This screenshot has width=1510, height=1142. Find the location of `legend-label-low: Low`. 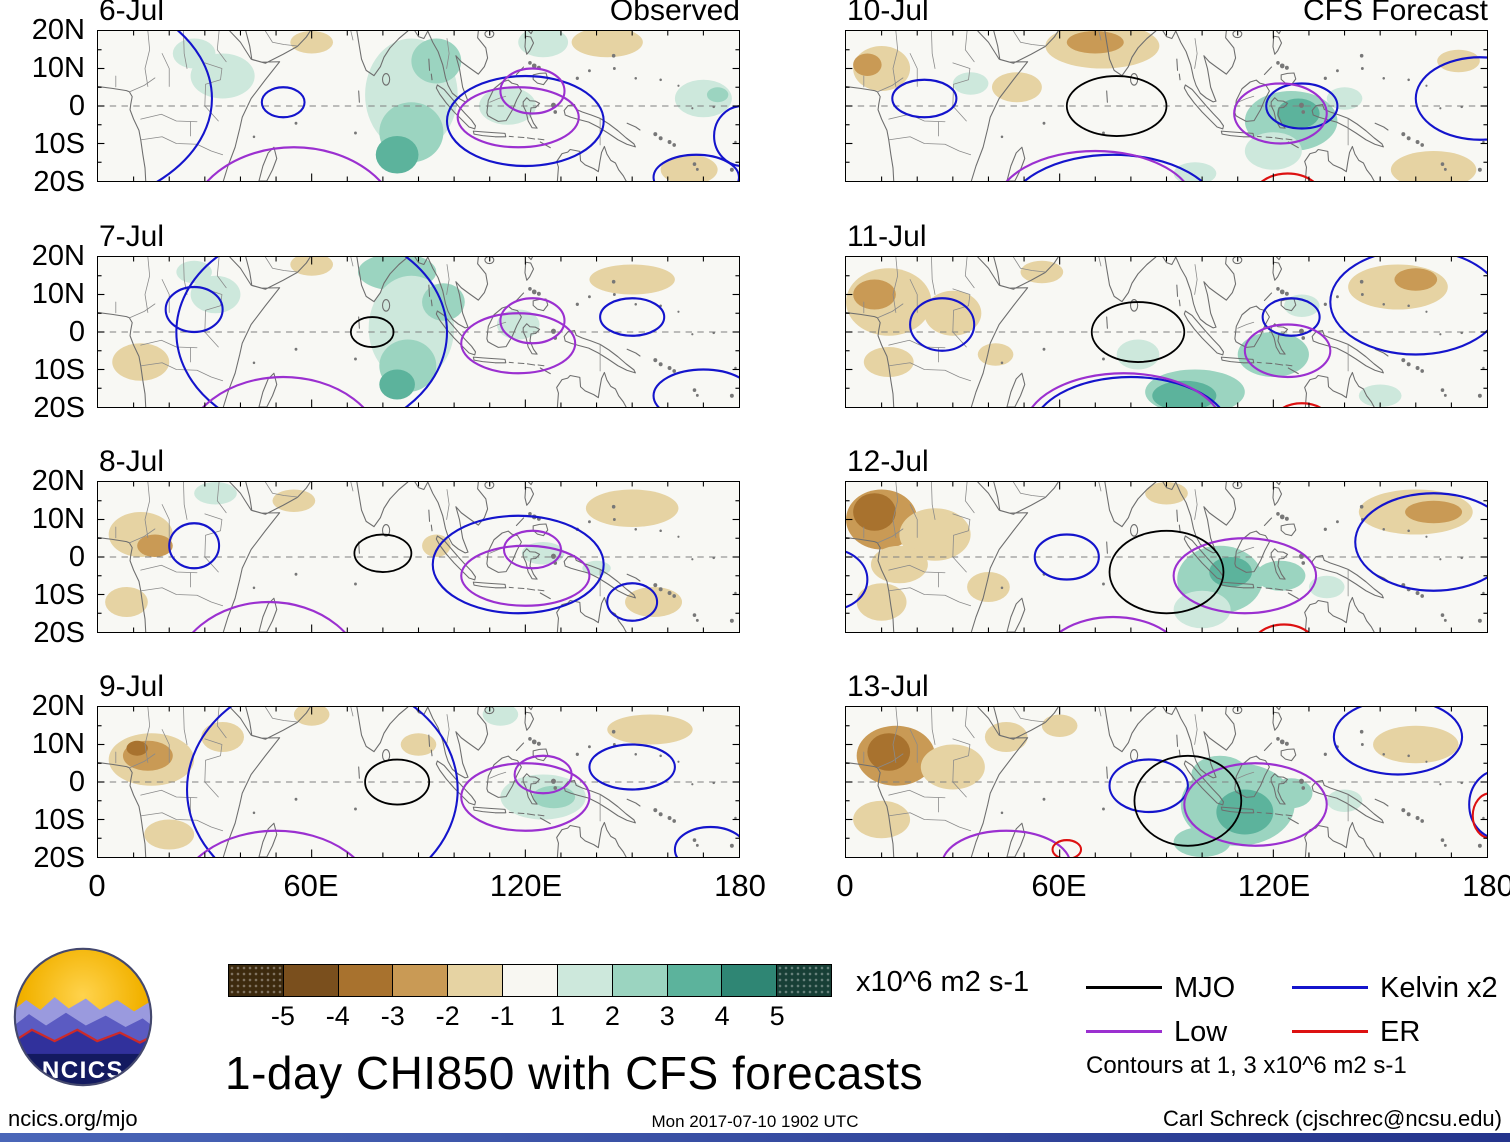

legend-label-low: Low is located at coordinates (1201, 1032).